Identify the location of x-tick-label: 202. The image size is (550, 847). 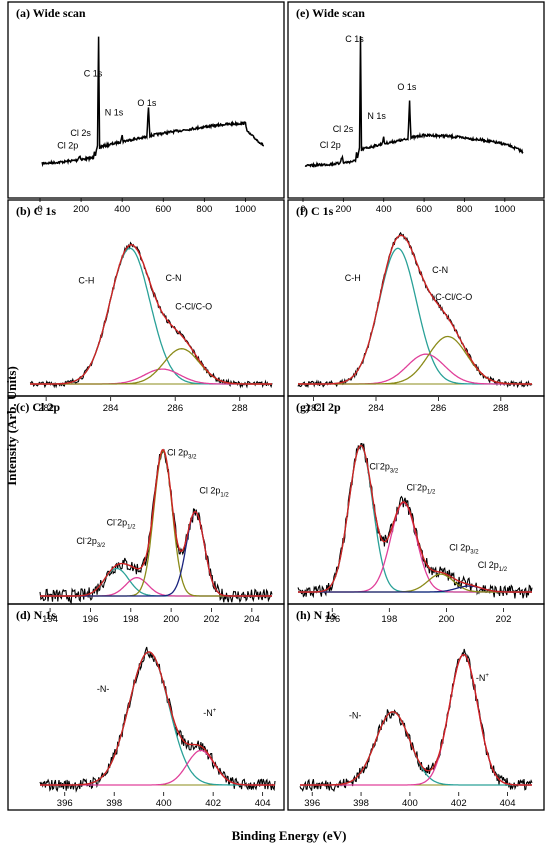
(504, 619).